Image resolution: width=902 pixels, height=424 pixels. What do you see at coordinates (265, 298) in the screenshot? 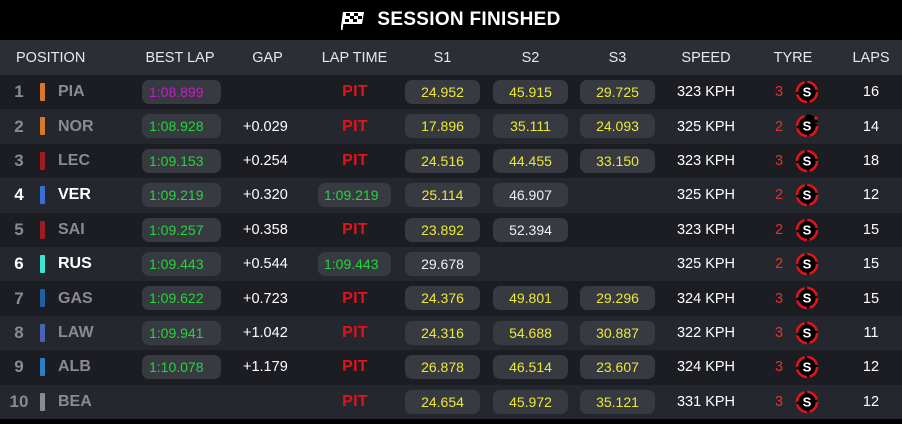
I see `gap-value: +0.723` at bounding box center [265, 298].